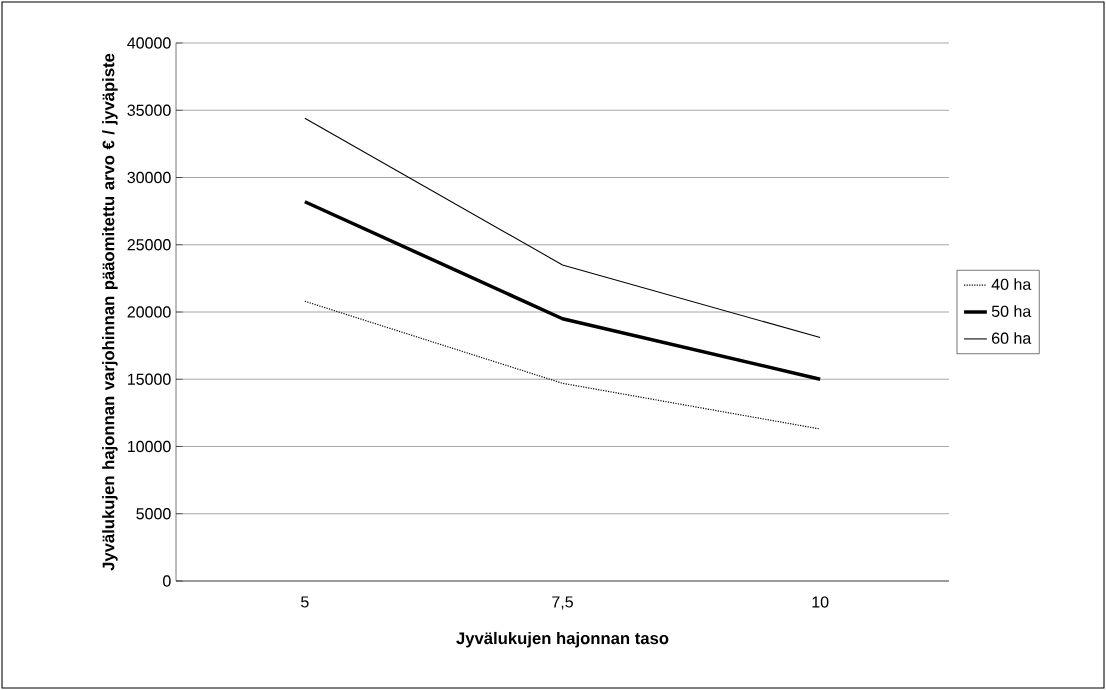  I want to click on y-tick-label: 20000, so click(149, 312).